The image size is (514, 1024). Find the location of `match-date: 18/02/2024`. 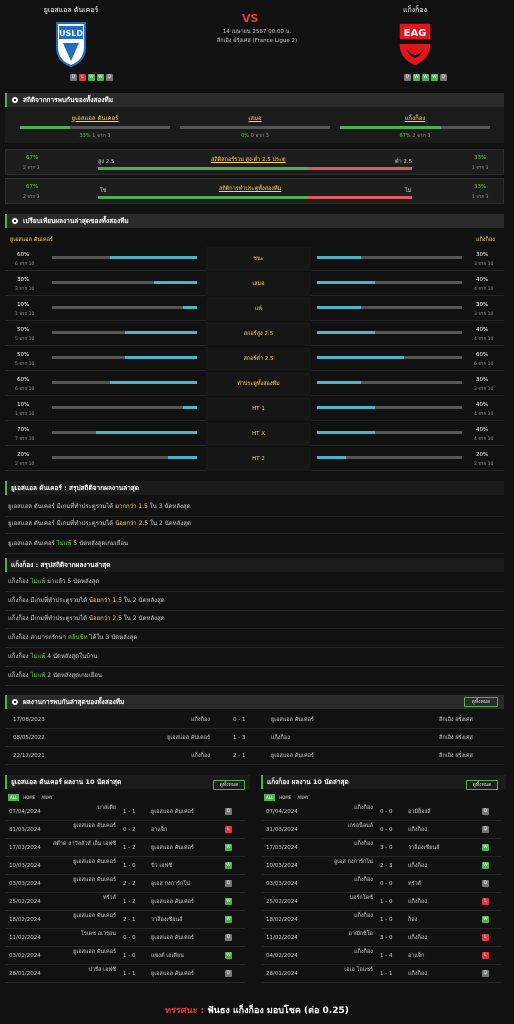

match-date: 18/02/2024 is located at coordinates (25, 920).